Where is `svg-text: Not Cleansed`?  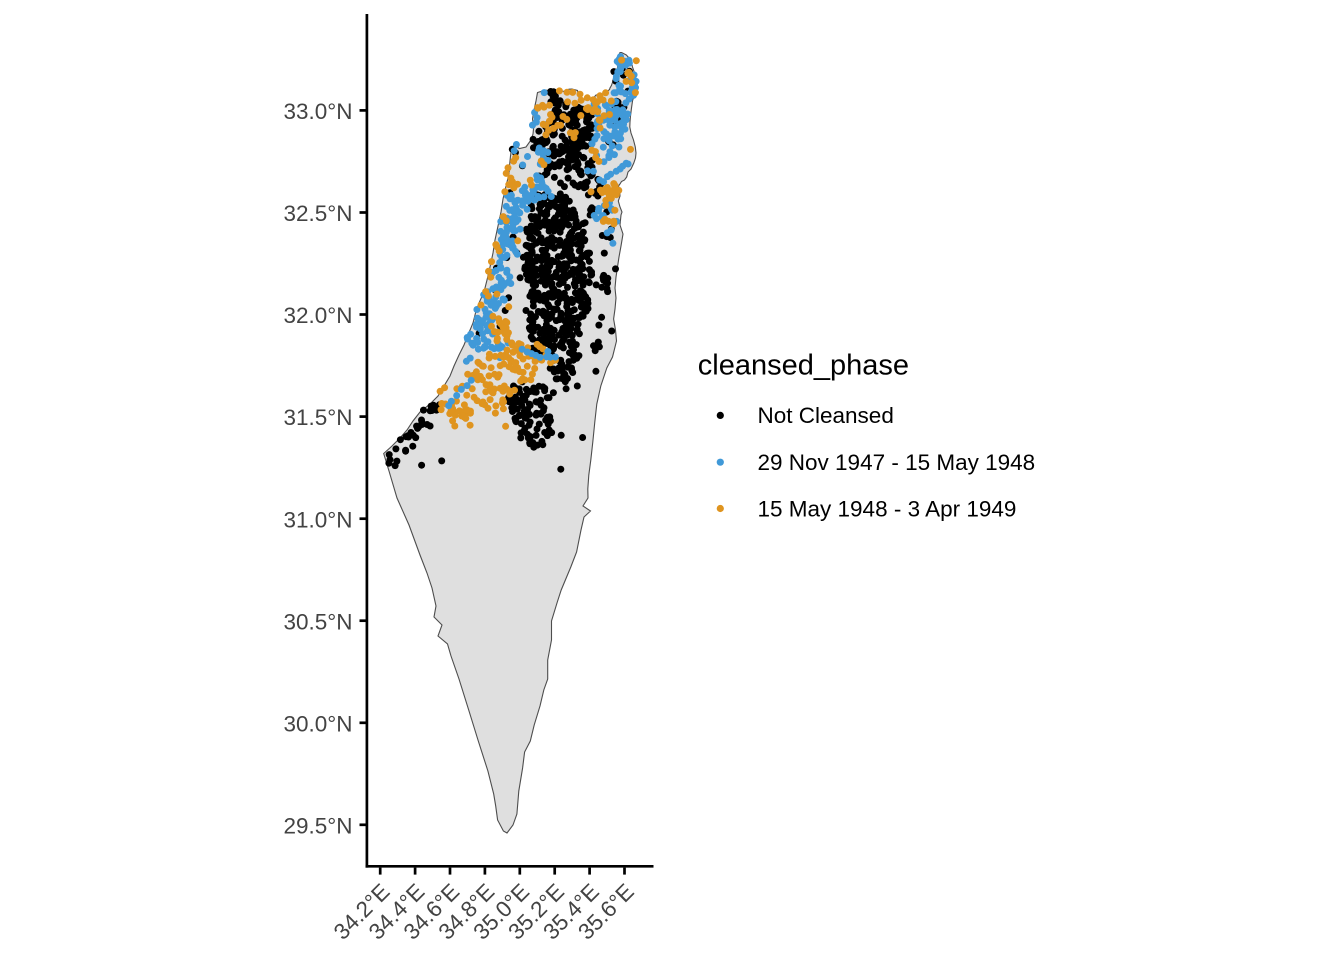
svg-text: Not Cleansed is located at coordinates (826, 415).